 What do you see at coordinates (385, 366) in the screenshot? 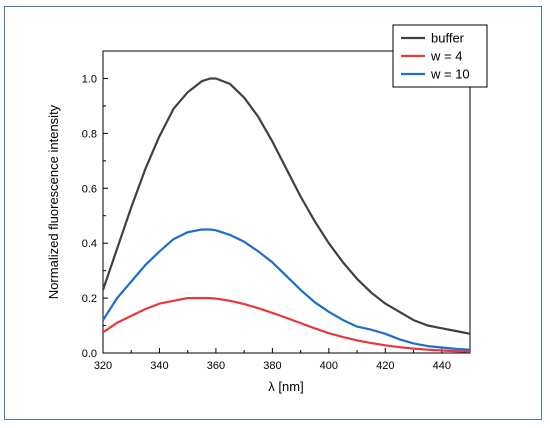
I see `x-tick-label: 420` at bounding box center [385, 366].